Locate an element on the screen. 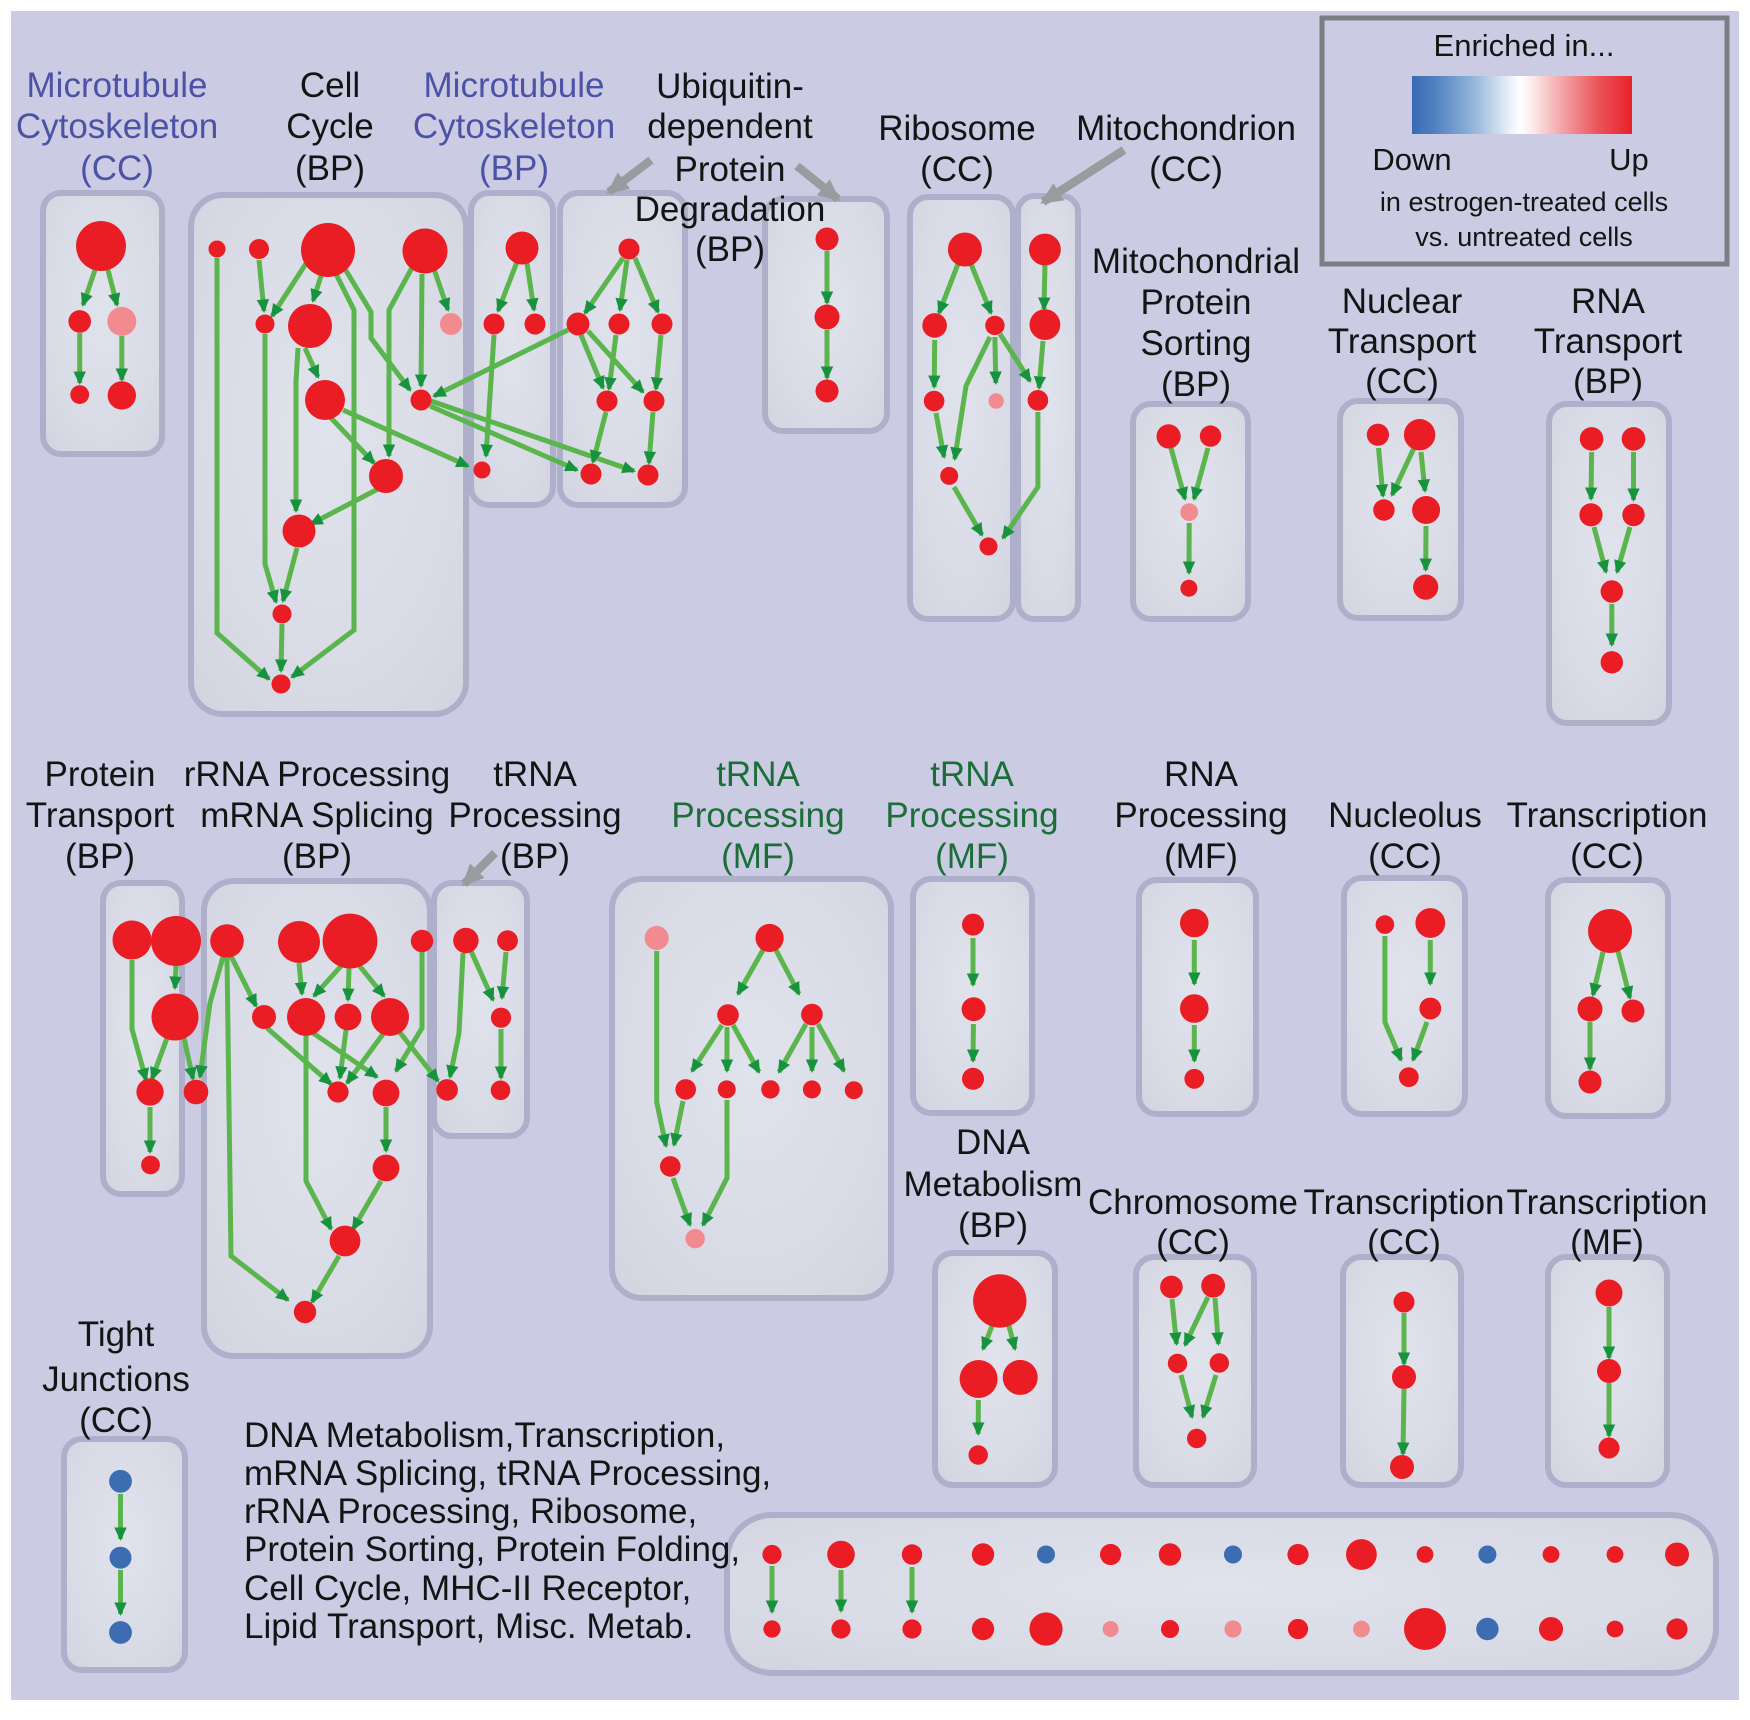  svg-text: Cycle is located at coordinates (330, 126).